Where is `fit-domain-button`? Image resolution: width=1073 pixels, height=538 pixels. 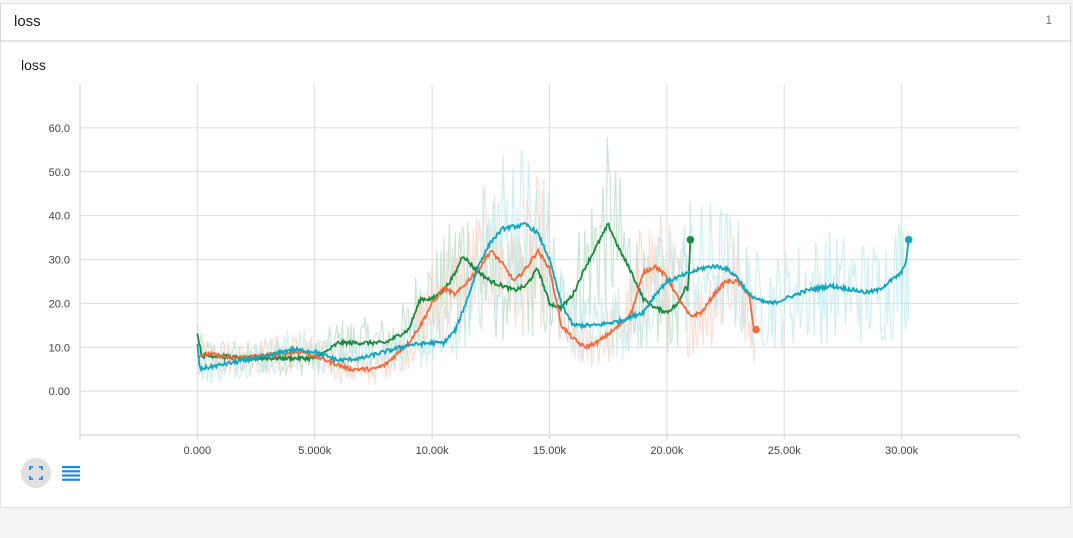 fit-domain-button is located at coordinates (36, 473).